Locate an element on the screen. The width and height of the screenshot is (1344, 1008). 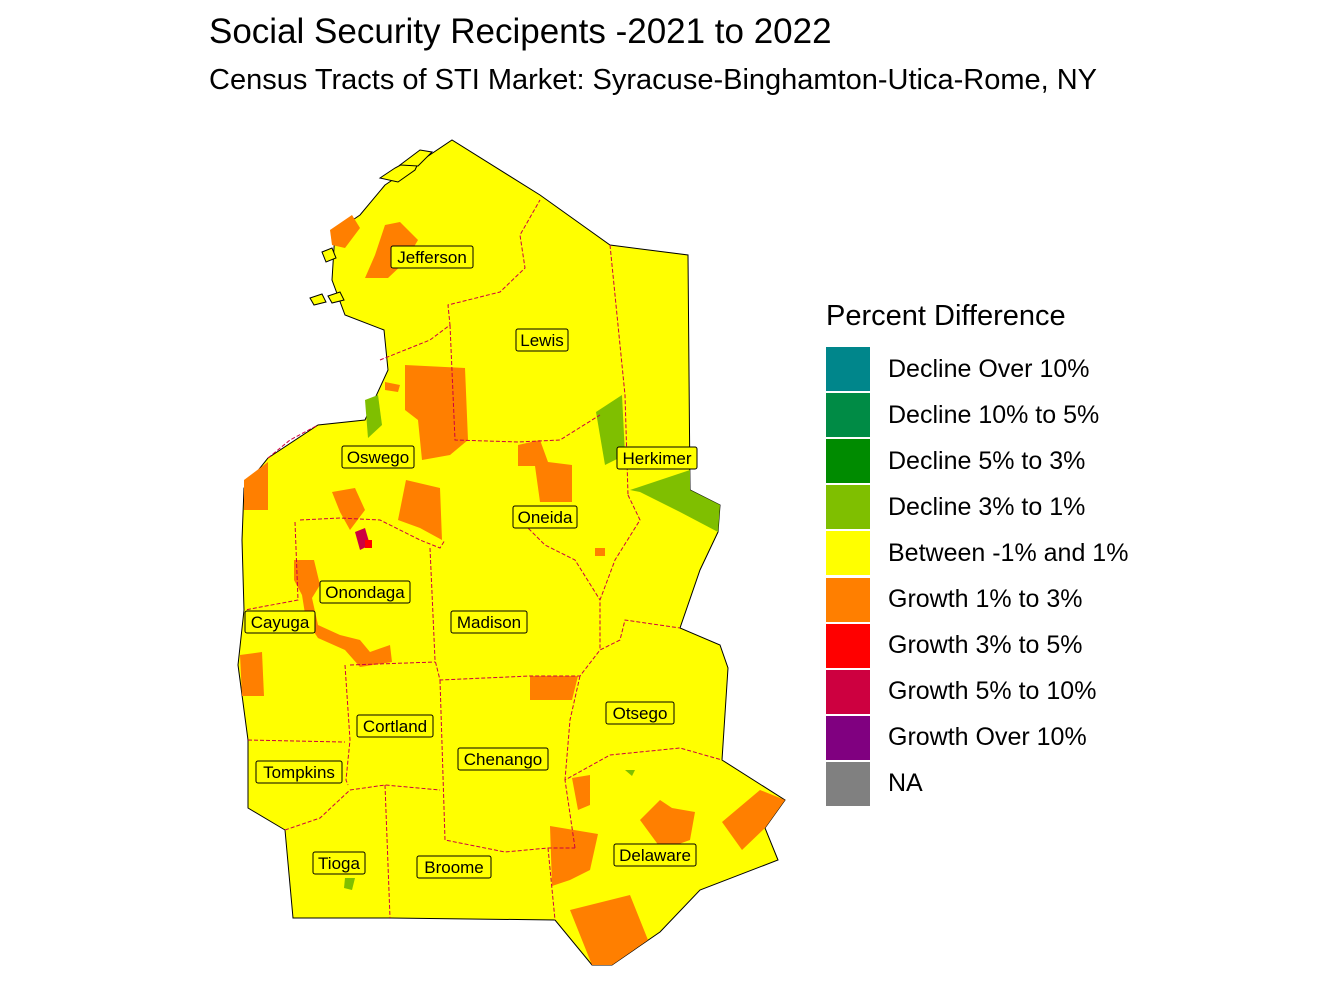
county-label-onondaga: Onondaga is located at coordinates (365, 592).